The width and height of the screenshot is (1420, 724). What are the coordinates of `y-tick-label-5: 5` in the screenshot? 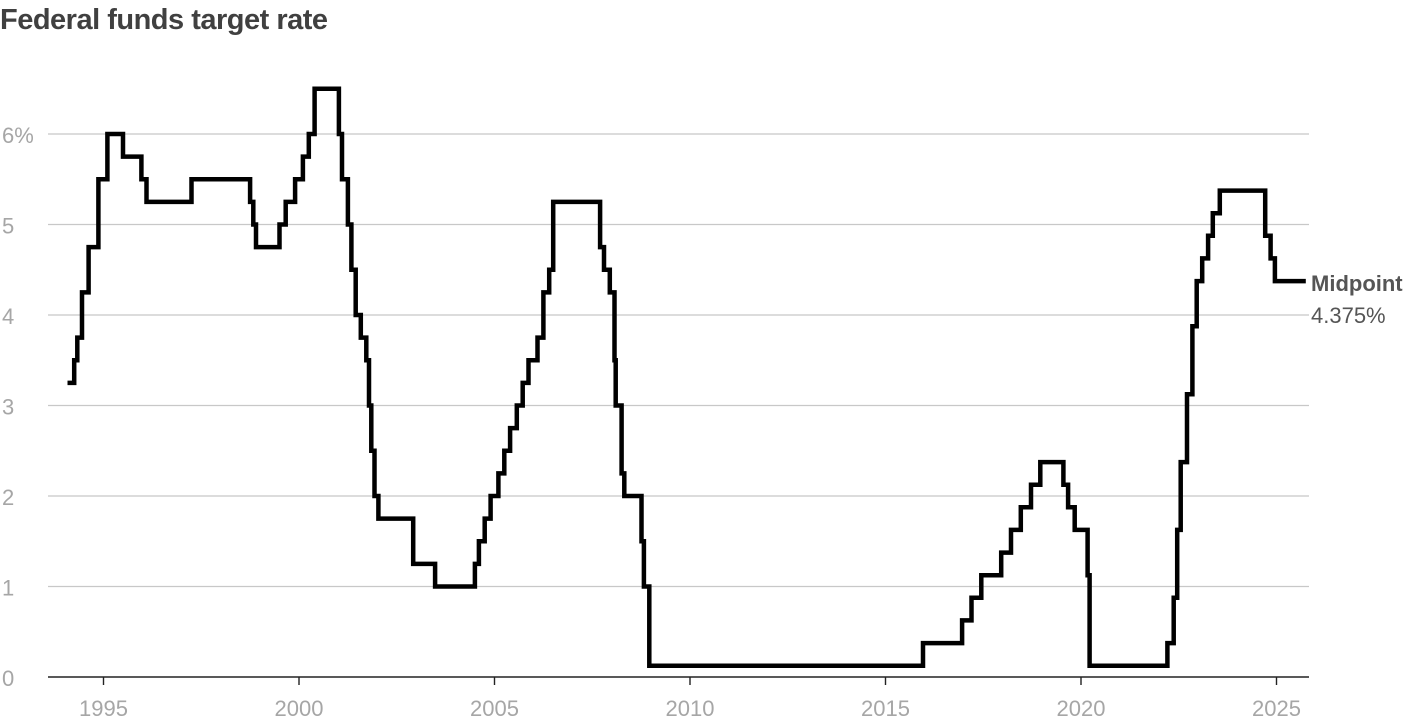 It's located at (8, 226).